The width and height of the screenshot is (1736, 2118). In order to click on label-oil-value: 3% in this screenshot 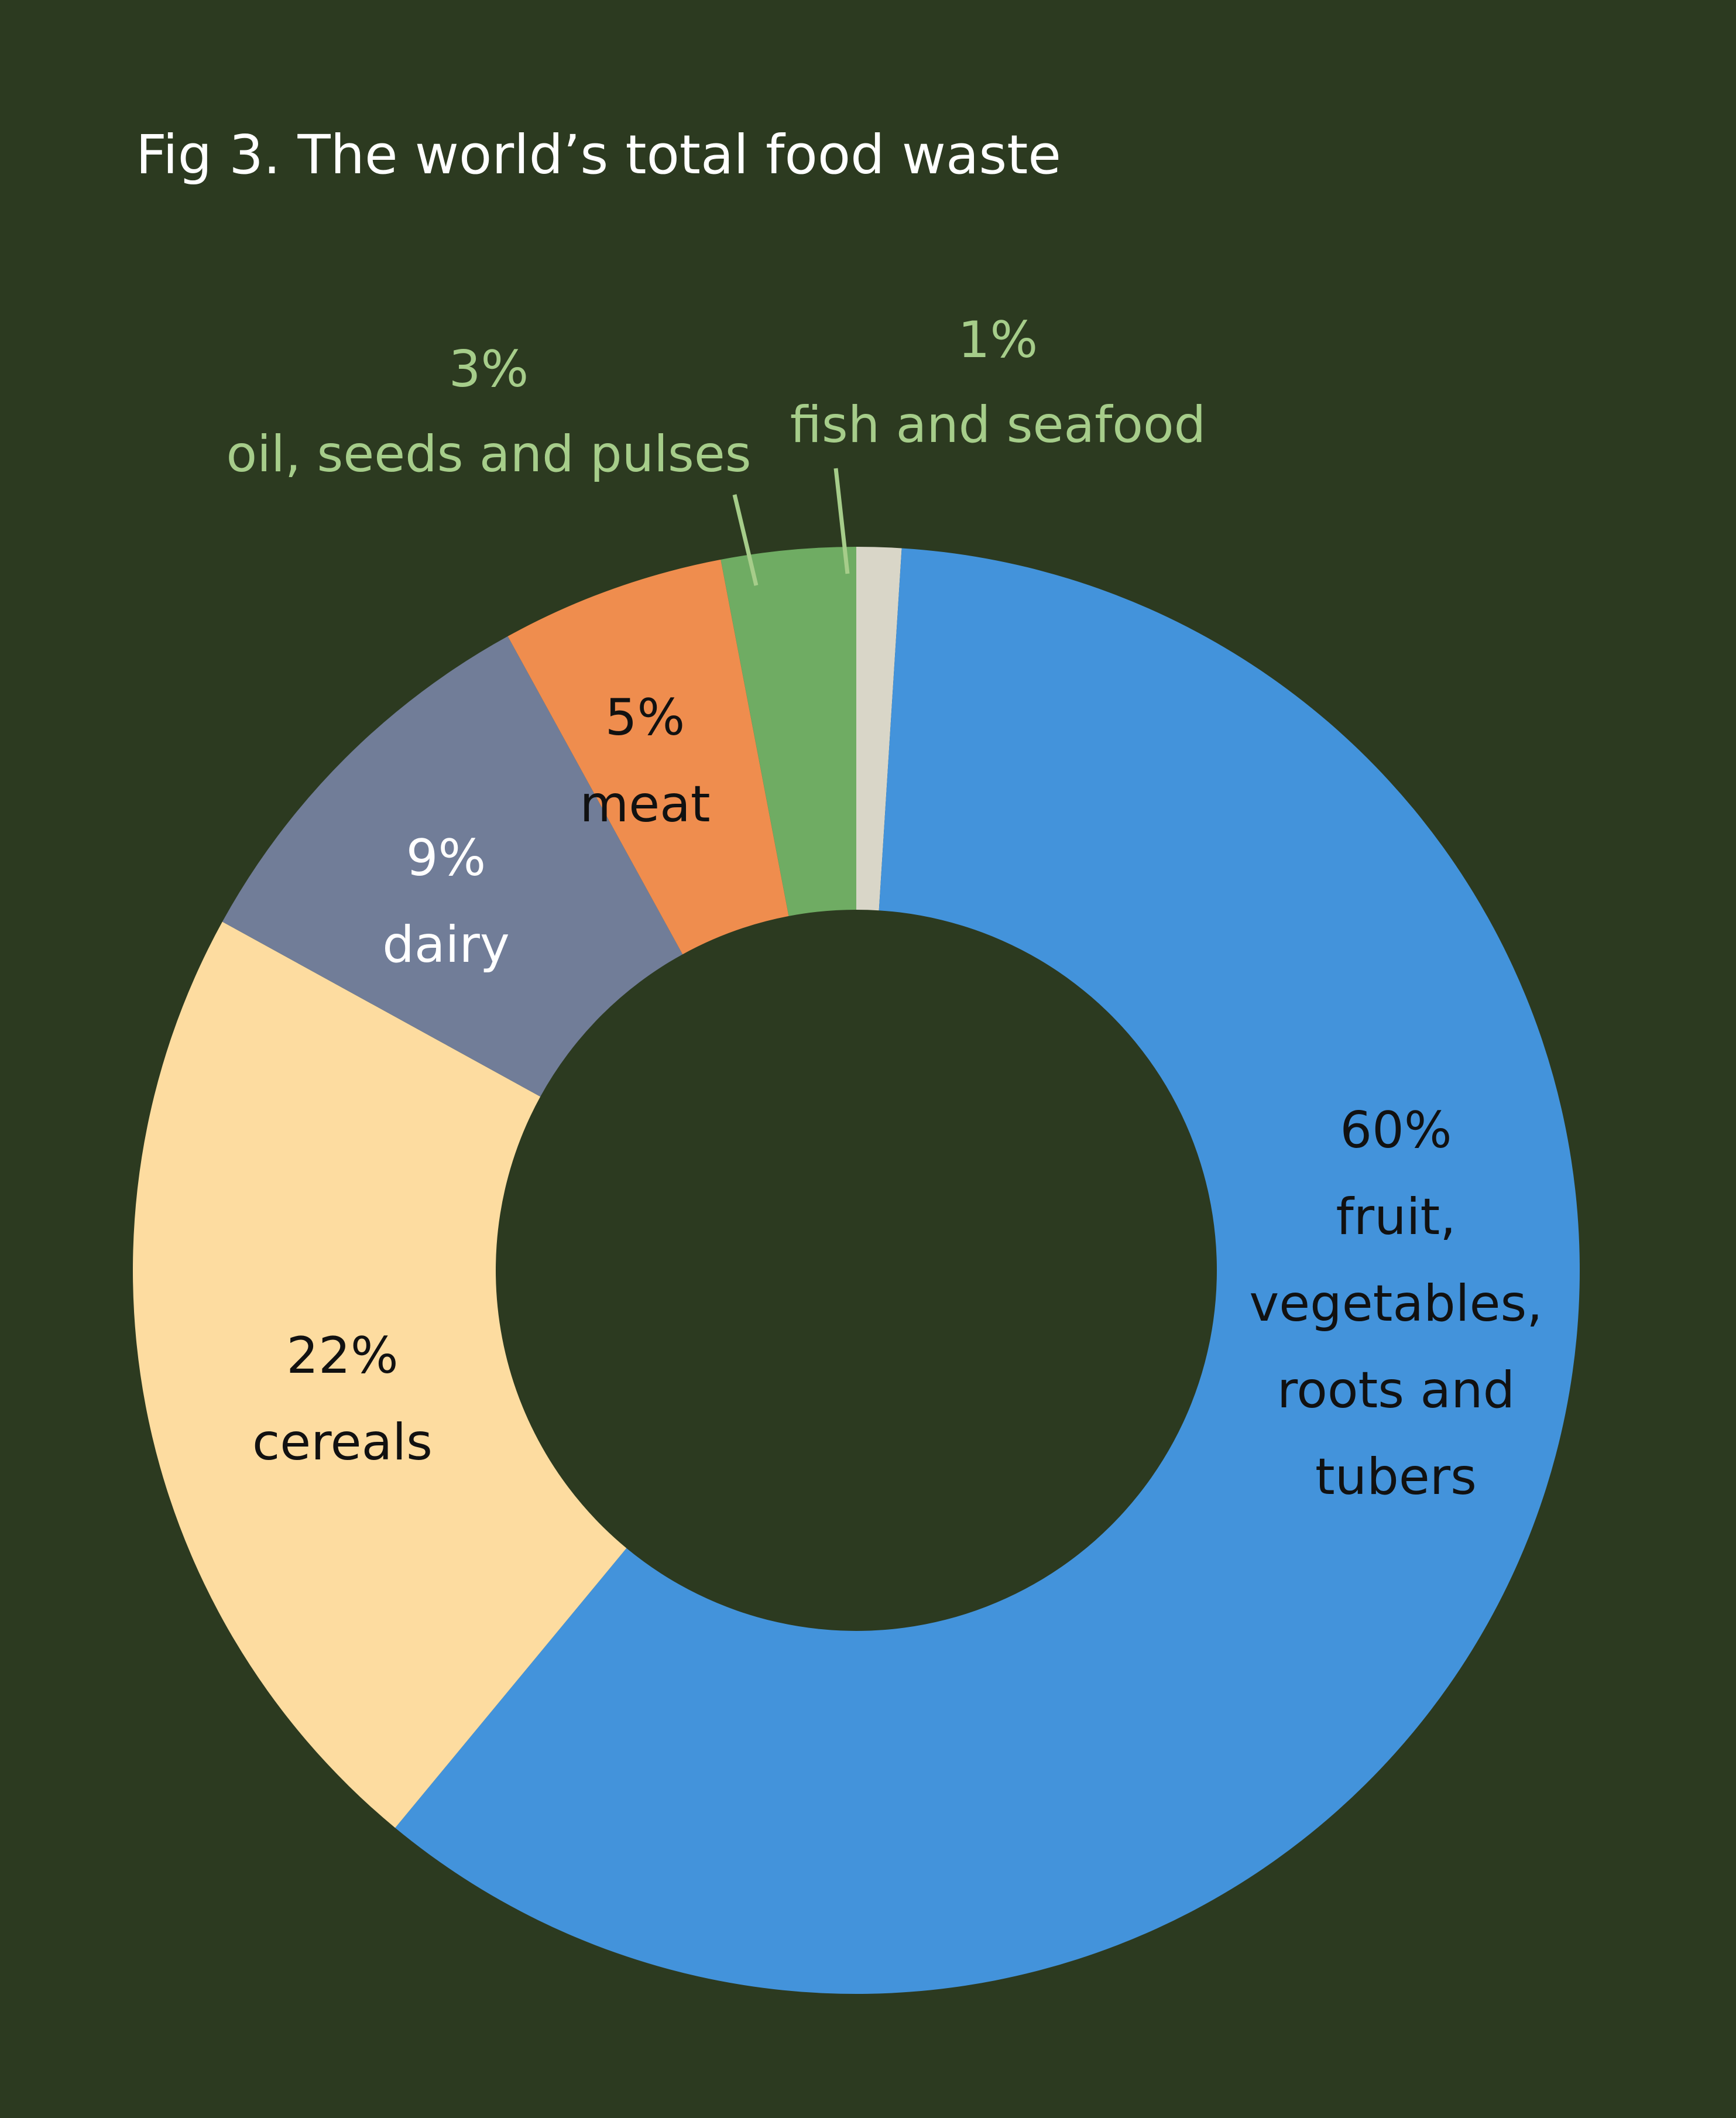, I will do `click(489, 369)`.